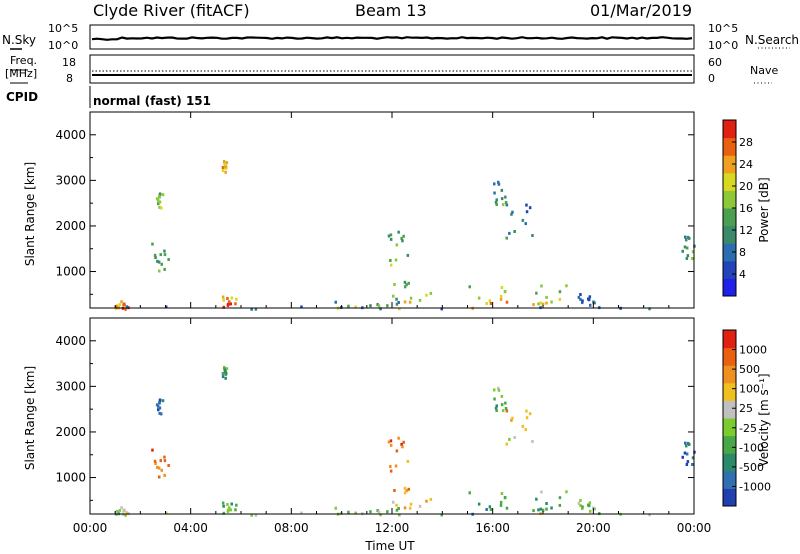  I want to click on velocity-colorbar-tick-label: -25, so click(748, 428).